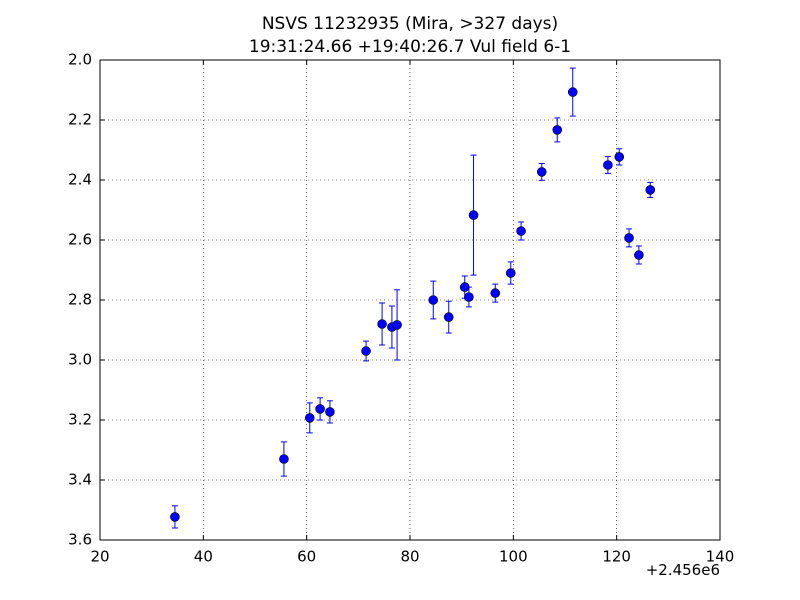 The width and height of the screenshot is (800, 600). What do you see at coordinates (720, 557) in the screenshot?
I see `x-tick-label: 140` at bounding box center [720, 557].